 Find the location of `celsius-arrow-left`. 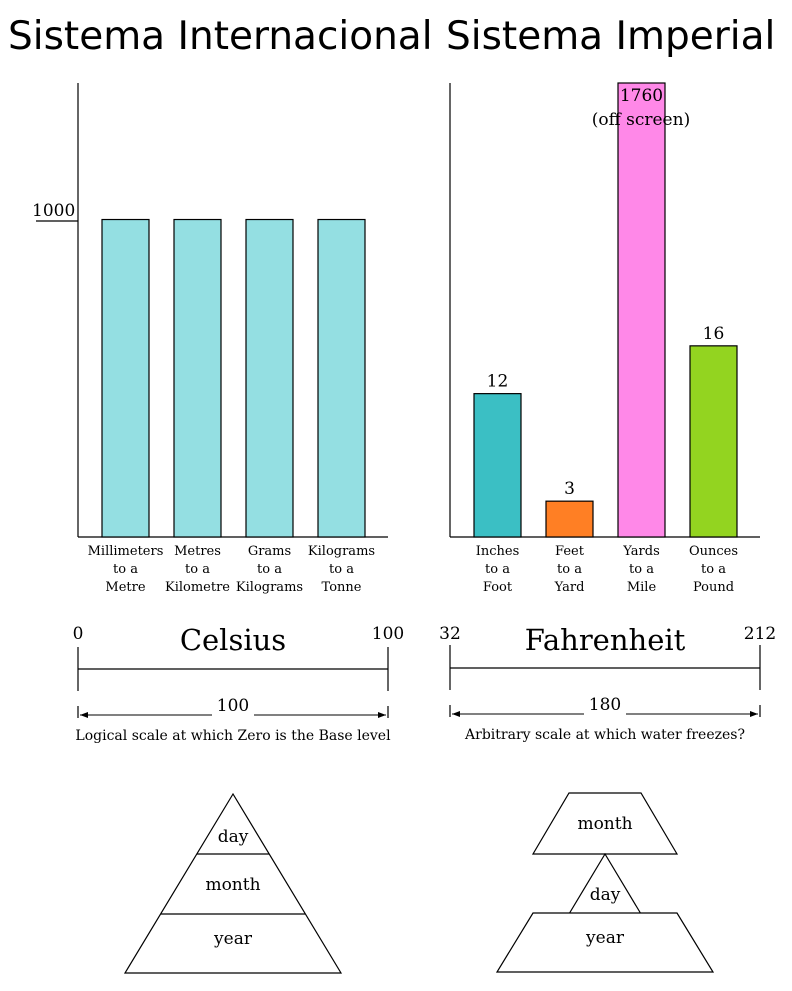

celsius-arrow-left is located at coordinates (84, 715).